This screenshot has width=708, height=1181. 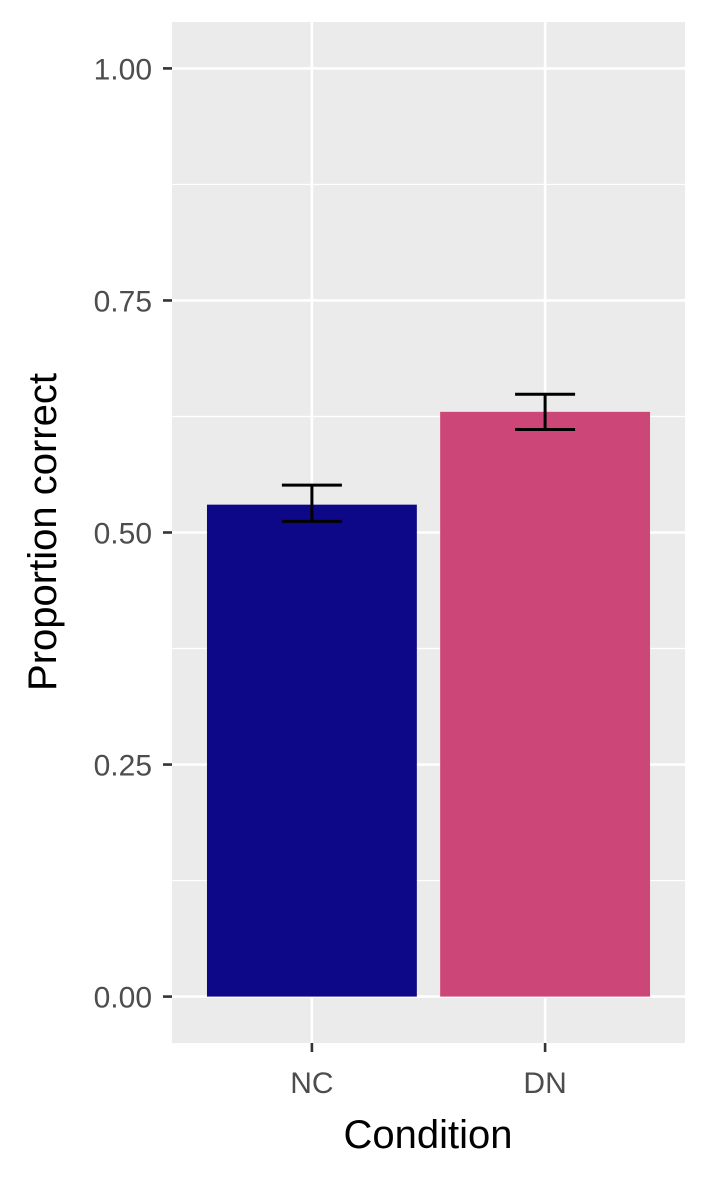 I want to click on x-tick-label: DN, so click(x=544, y=1083).